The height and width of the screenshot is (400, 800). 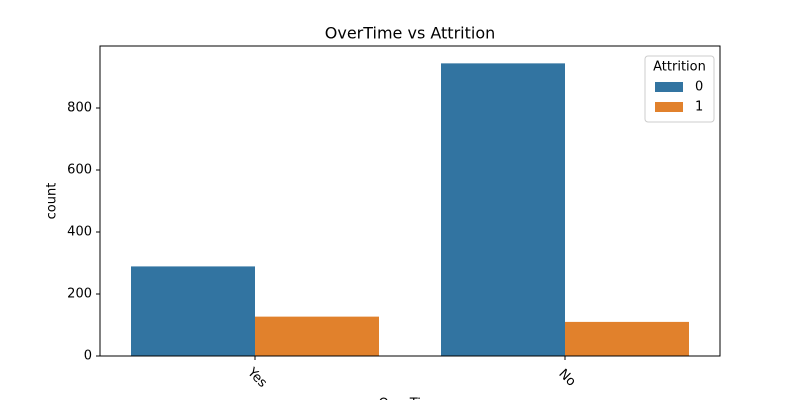 I want to click on chart-title: OverTime vs Attrition, so click(x=410, y=33).